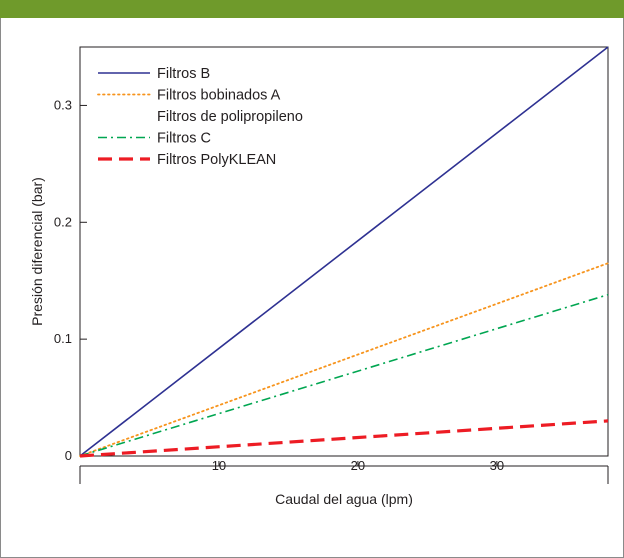  Describe the element at coordinates (216, 160) in the screenshot. I see `legend-label: Filtros PolyKLEAN` at that location.